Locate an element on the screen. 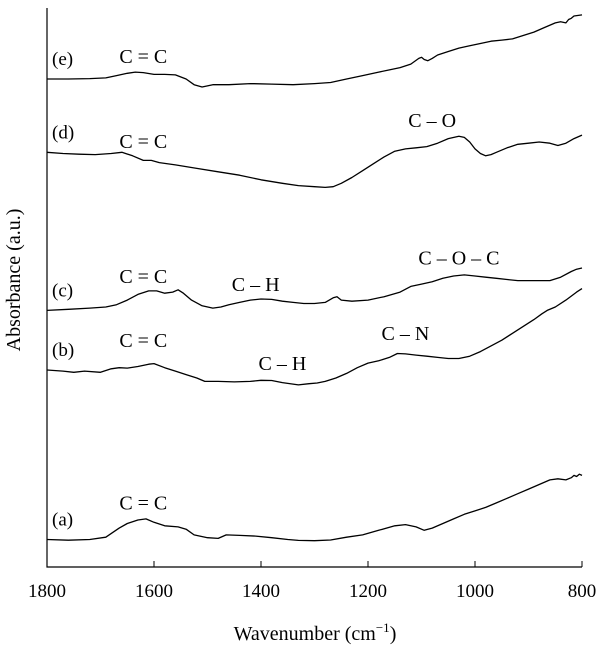 The image size is (600, 650). series-label-group: (a) (b) (c) (d) (e) is located at coordinates (63, 289).